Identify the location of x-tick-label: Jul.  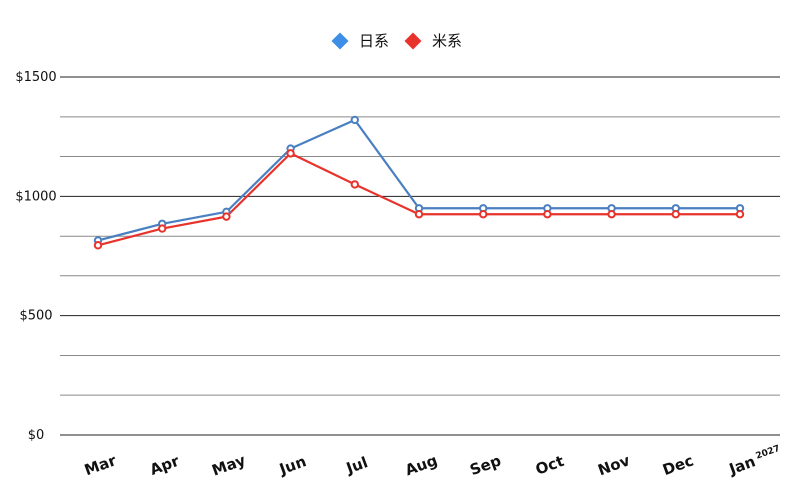
(356, 465).